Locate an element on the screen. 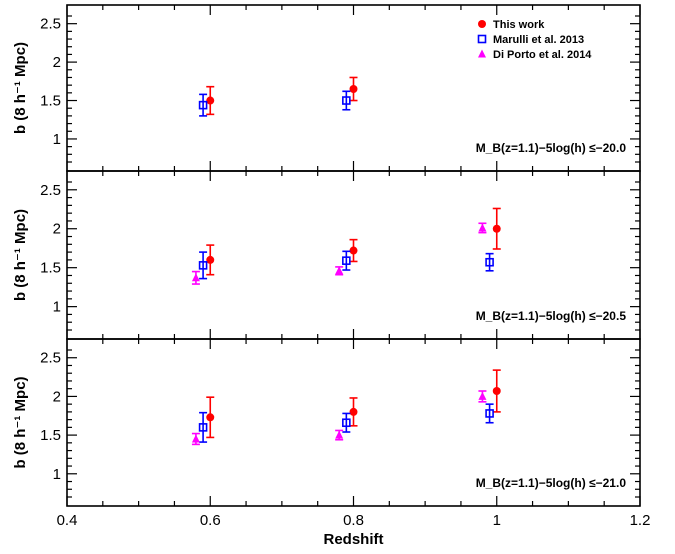 The height and width of the screenshot is (554, 675). legend-this-work-label: This work is located at coordinates (519, 25).